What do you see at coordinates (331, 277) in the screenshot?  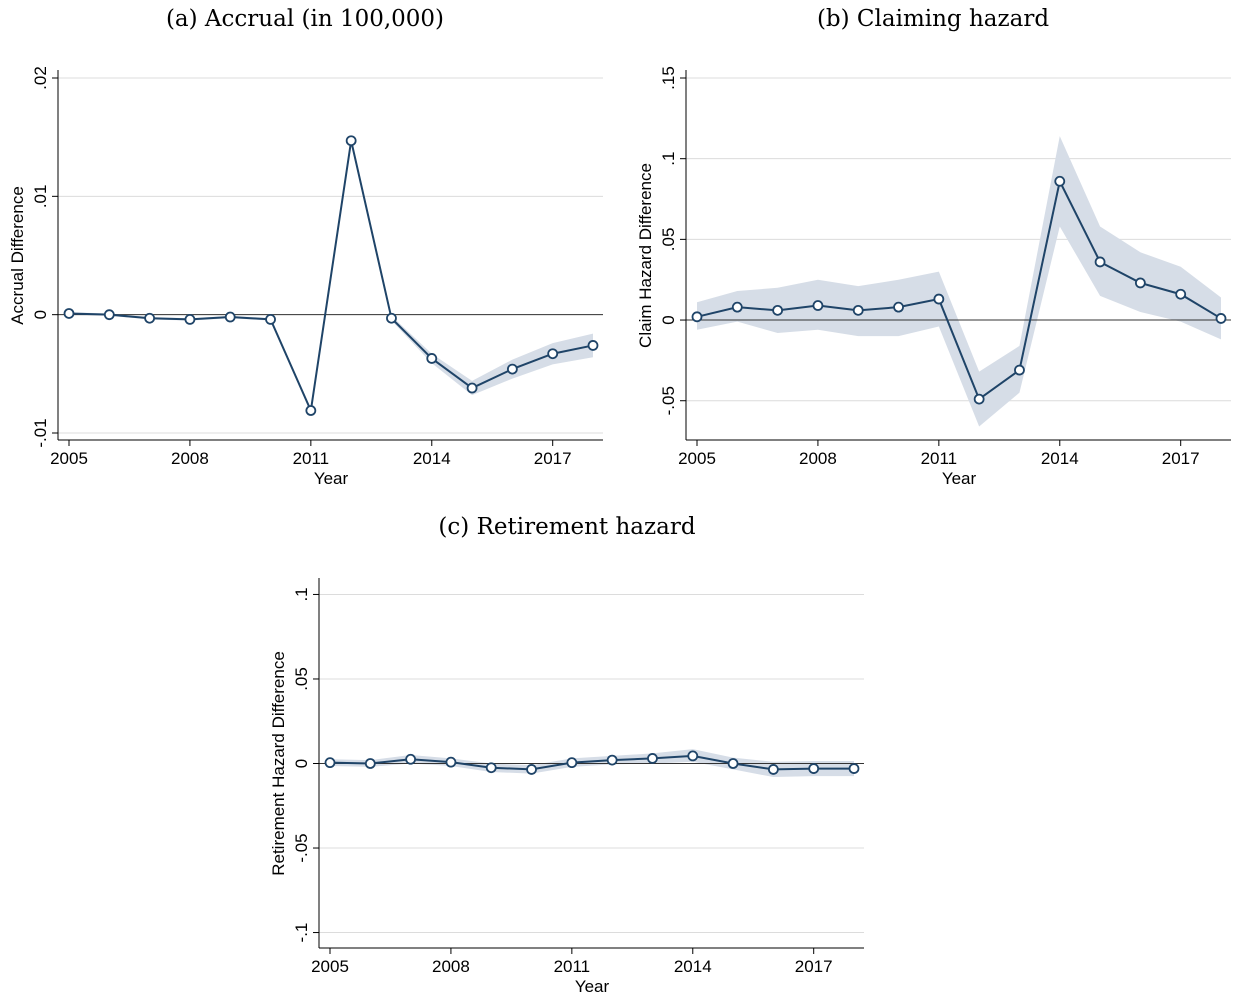 I see `series-line-a` at bounding box center [331, 277].